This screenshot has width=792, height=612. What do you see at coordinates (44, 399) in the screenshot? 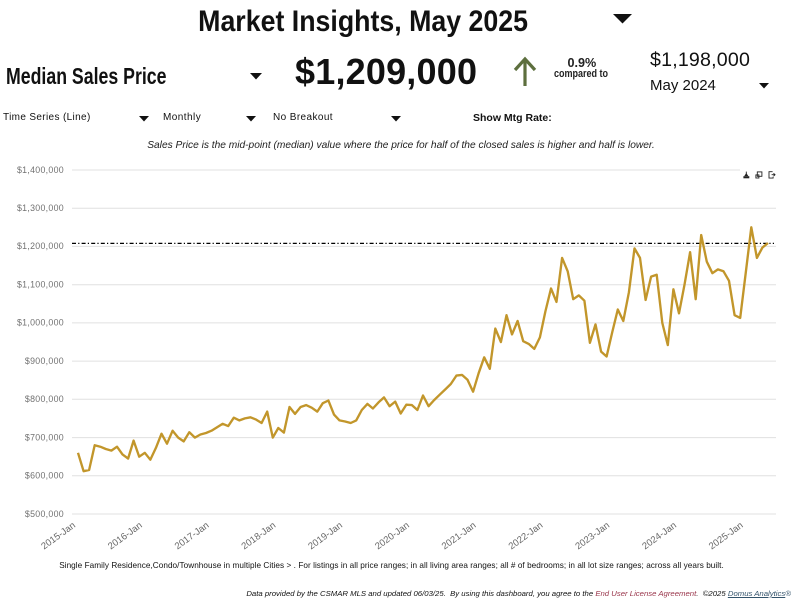
I see `svg-text: $800,000` at bounding box center [44, 399].